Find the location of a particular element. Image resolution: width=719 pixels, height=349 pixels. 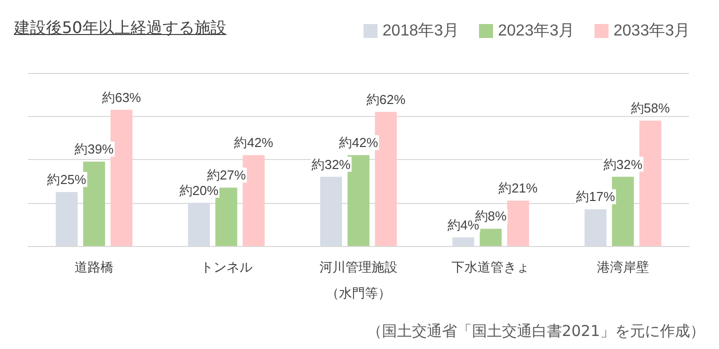

data-label: 約62% is located at coordinates (386, 99).